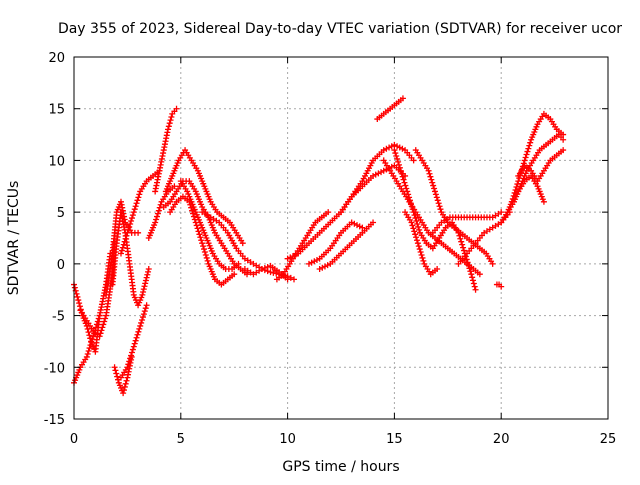 The width and height of the screenshot is (640, 485). I want to click on x-tick-label: 10, so click(287, 439).